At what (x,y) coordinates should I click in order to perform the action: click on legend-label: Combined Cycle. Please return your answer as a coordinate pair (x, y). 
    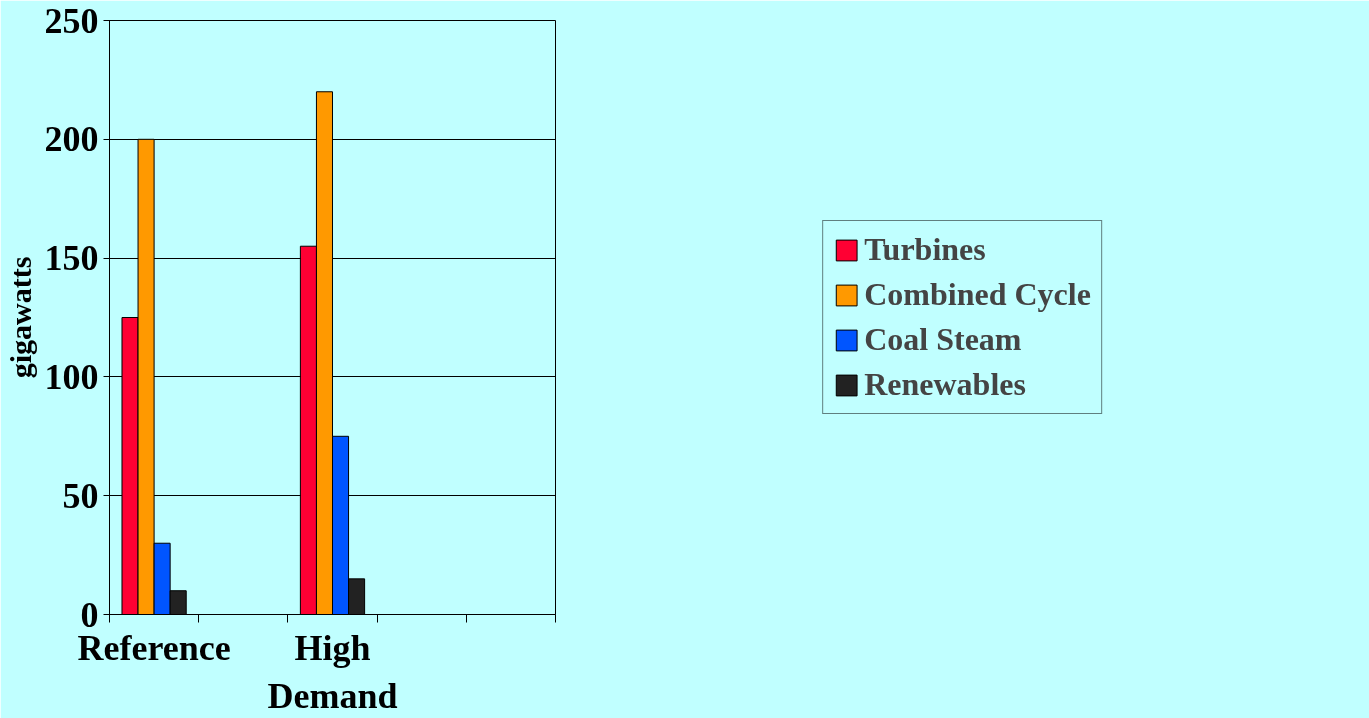
    Looking at the image, I should click on (977, 294).